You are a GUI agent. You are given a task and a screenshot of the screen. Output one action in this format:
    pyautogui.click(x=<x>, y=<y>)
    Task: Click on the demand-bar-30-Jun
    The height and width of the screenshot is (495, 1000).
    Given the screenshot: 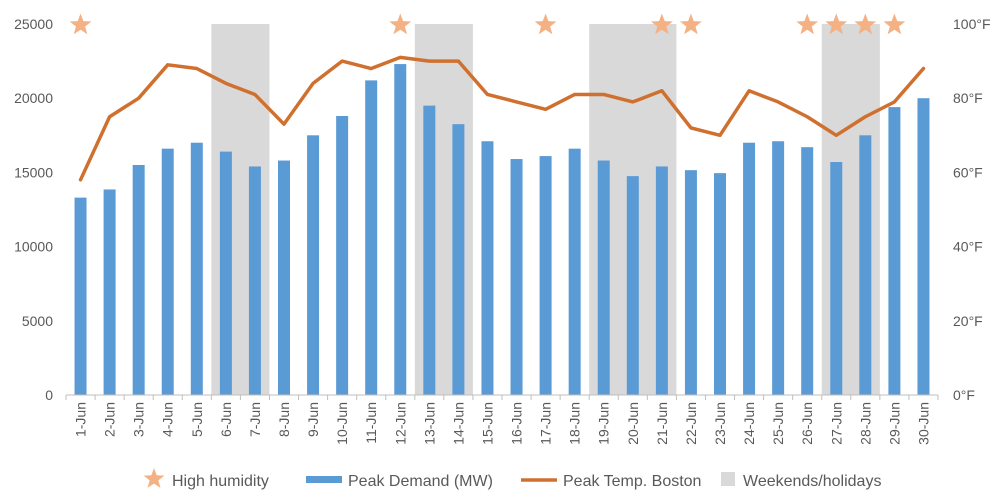 What is the action you would take?
    pyautogui.click(x=923, y=246)
    